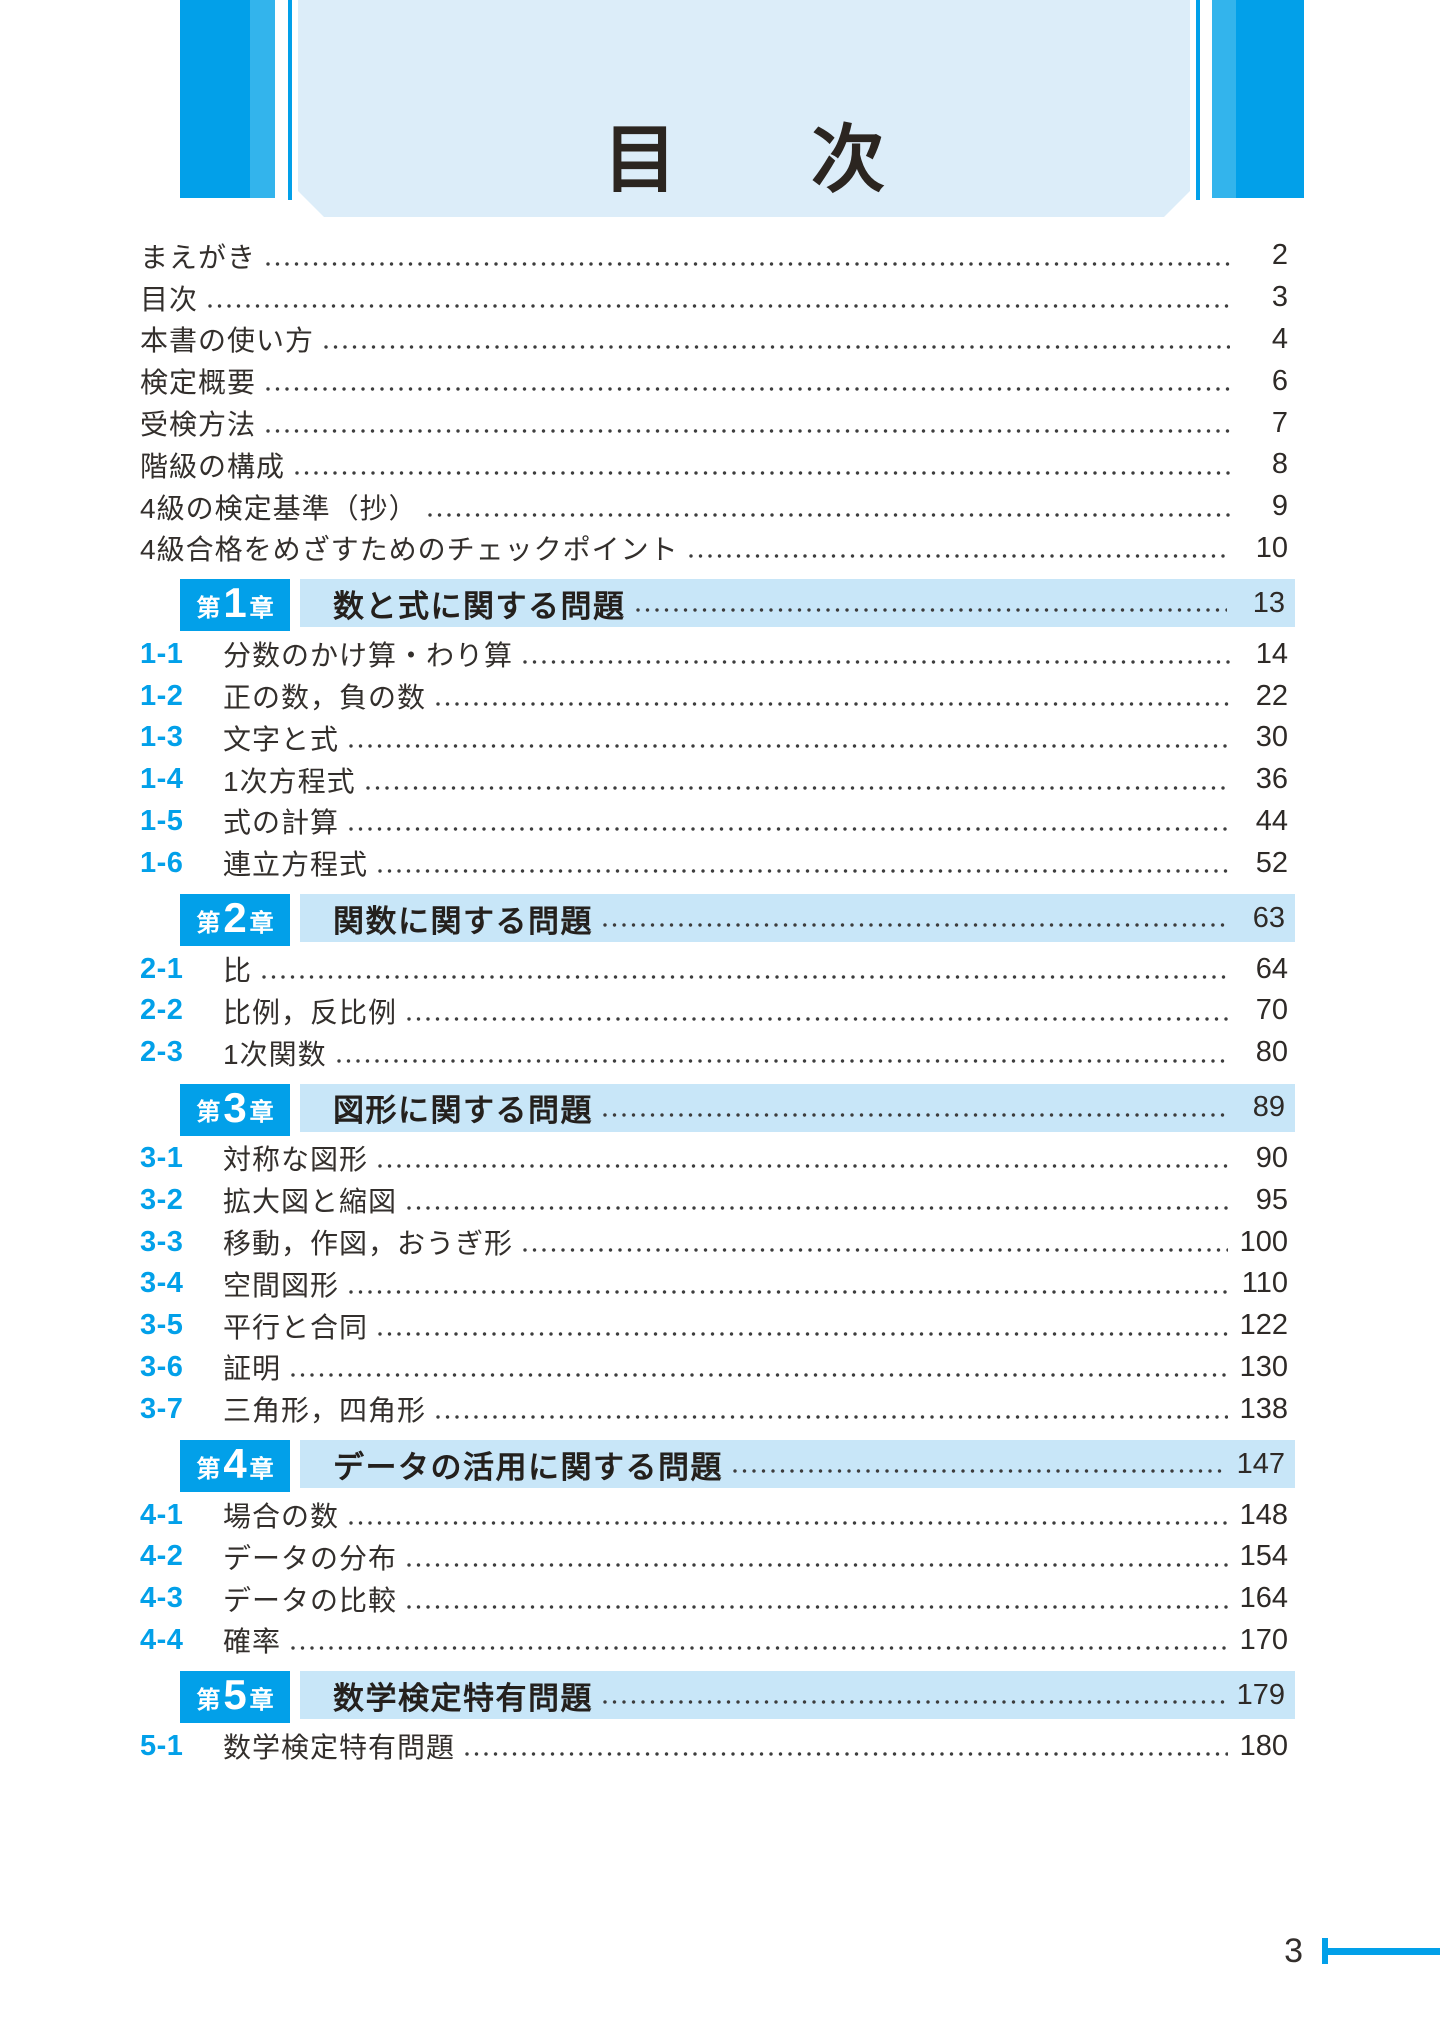 This screenshot has width=1440, height=2043. Describe the element at coordinates (281, 1517) in the screenshot. I see `entry-label: 場合の数` at that location.